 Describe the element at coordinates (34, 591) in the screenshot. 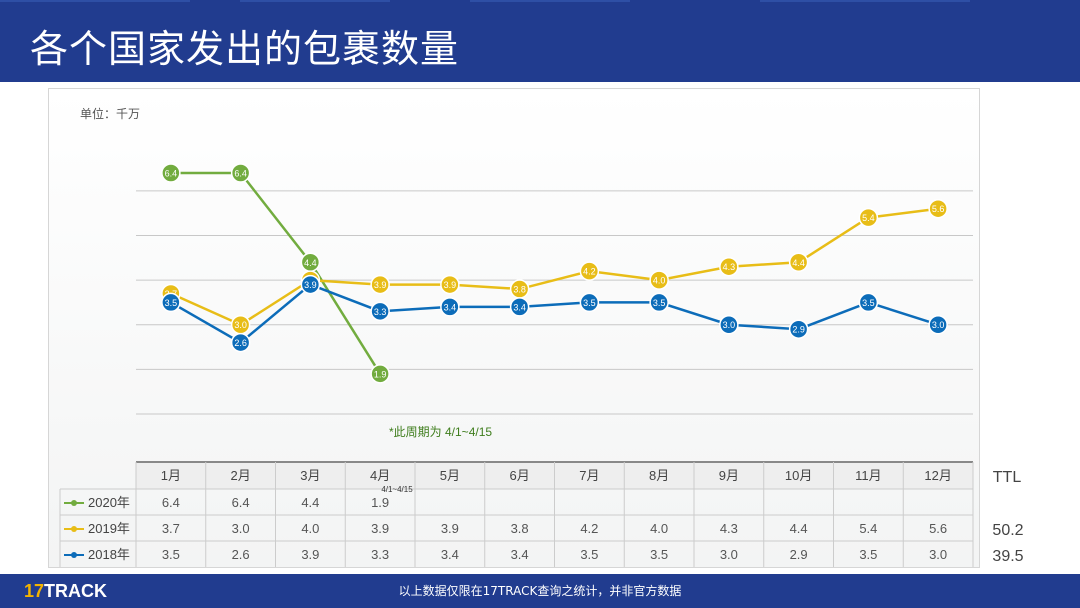

I see `logo-number: 17` at that location.